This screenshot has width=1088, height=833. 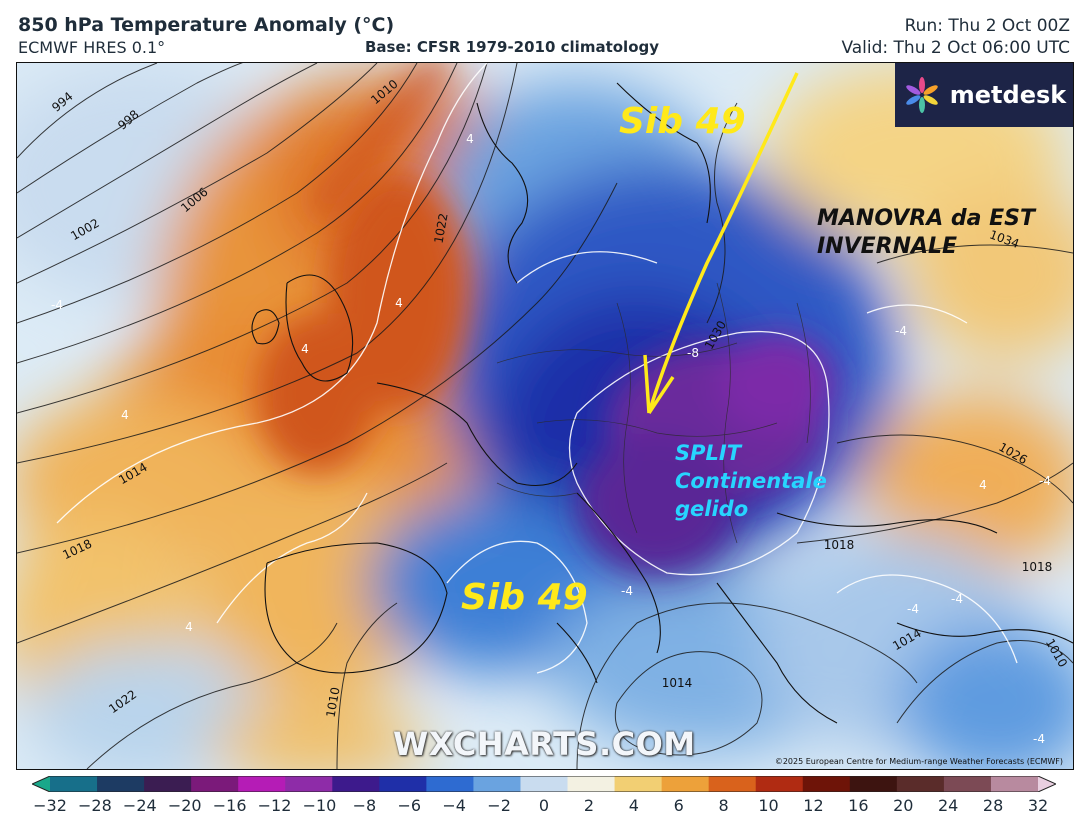 I want to click on colorbar-tick-label: 10, so click(x=768, y=805).